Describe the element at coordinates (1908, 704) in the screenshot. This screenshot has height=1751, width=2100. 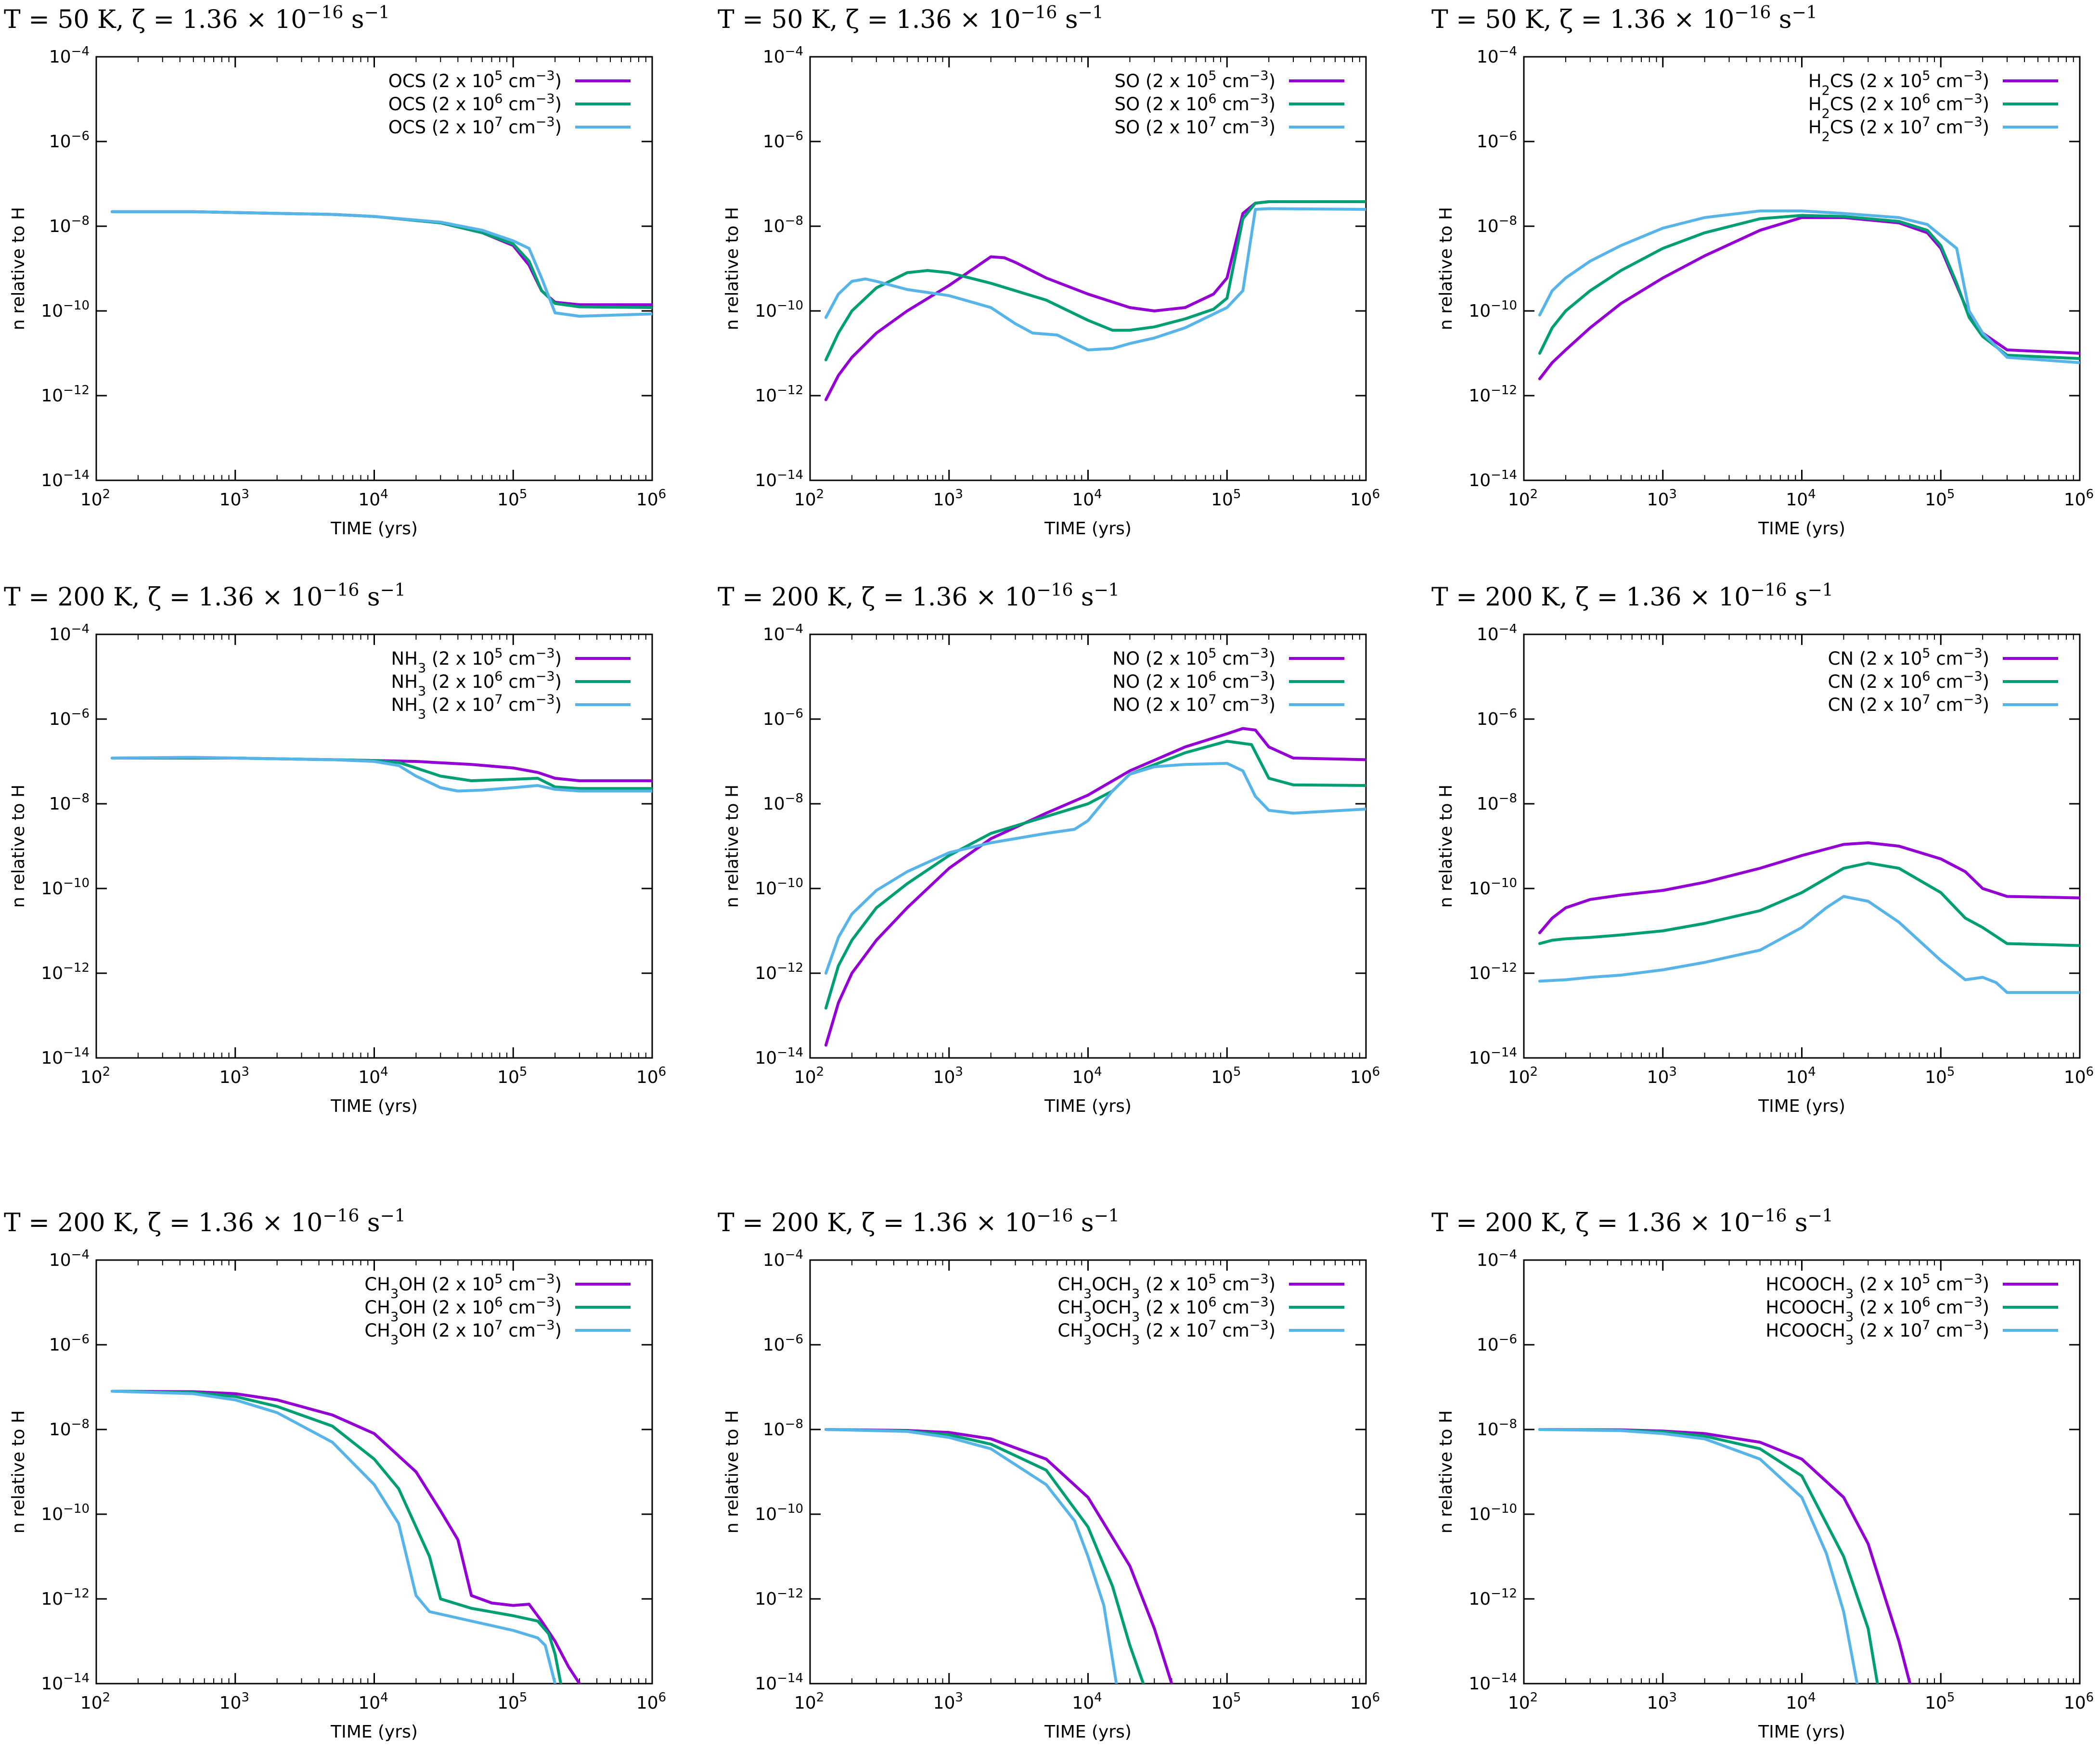
I see `legend-label-3: CN (2 x 107 cm−3)` at that location.